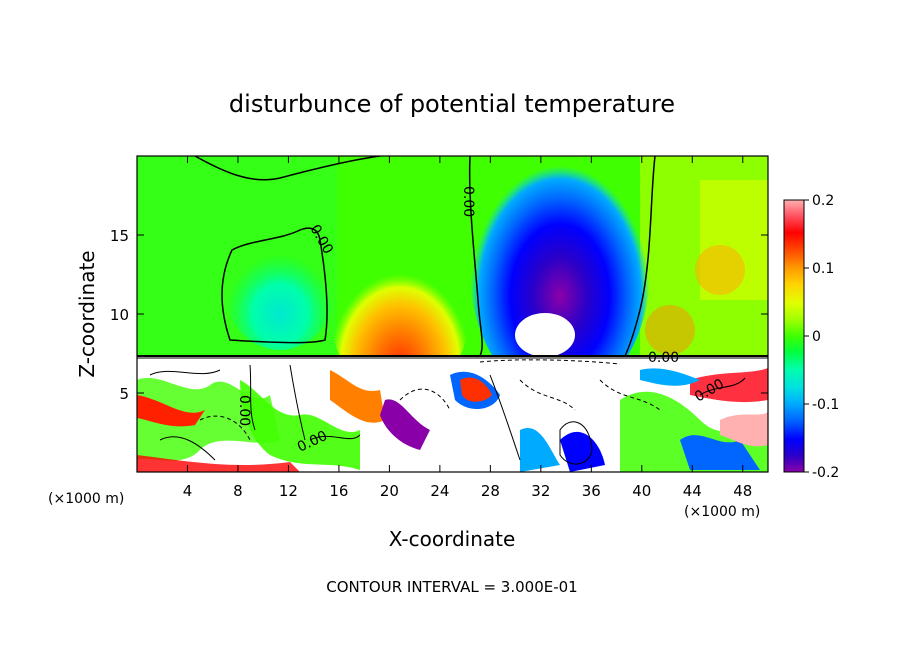 This screenshot has height=654, width=904. I want to click on y-tick-label: 10, so click(119, 315).